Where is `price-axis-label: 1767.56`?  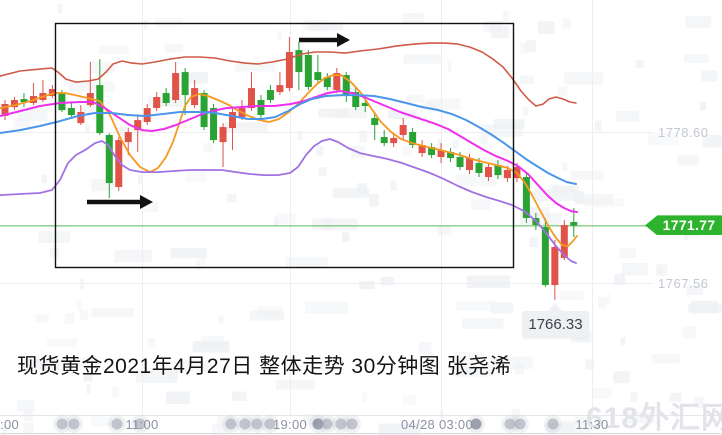 price-axis-label: 1767.56 is located at coordinates (683, 283).